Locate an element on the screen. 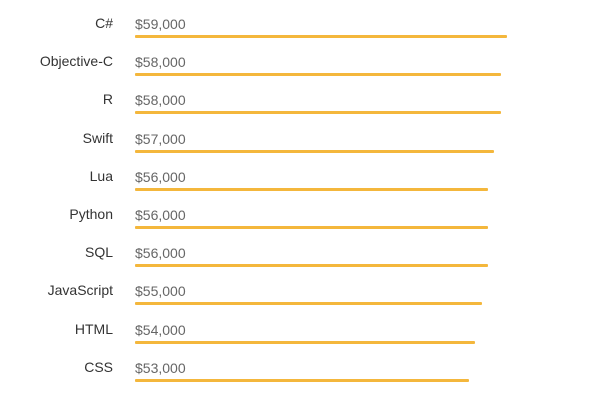  bar-row: Lua $56,000 is located at coordinates (298, 180).